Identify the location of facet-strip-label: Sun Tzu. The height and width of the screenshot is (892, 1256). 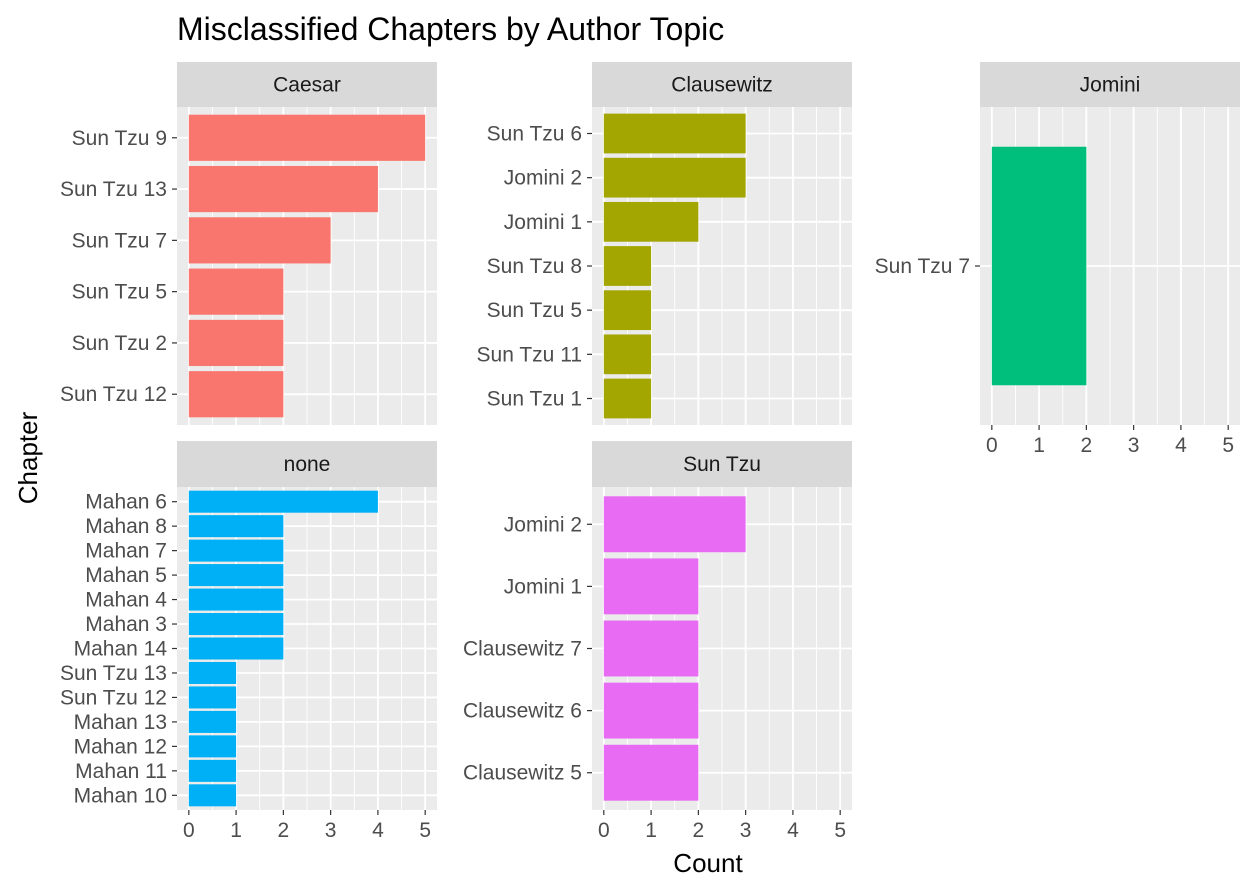
(722, 464).